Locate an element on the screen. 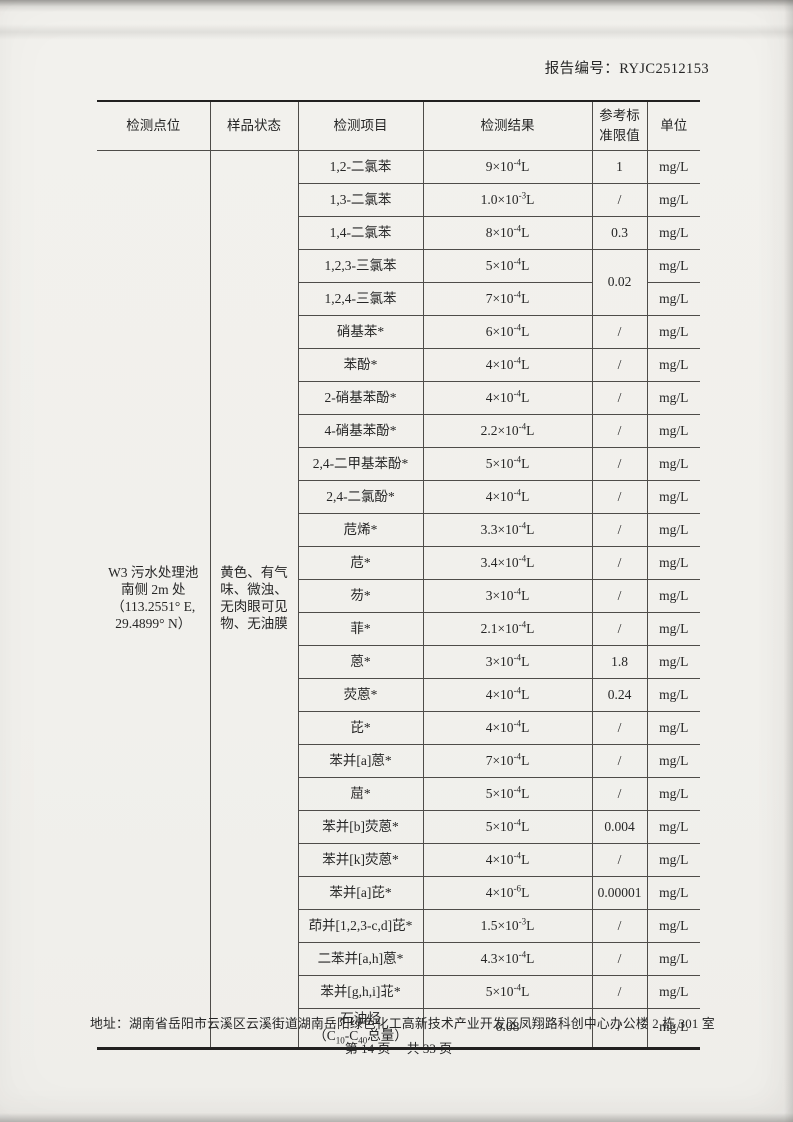  item-cell: 茚并[1,2,3-c,d]芘* is located at coordinates (361, 926).